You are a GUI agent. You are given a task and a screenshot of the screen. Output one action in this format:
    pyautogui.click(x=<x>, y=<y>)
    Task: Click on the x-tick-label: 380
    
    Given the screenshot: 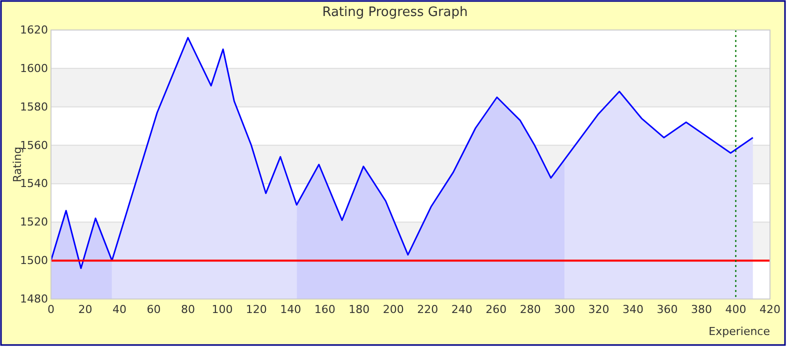 What is the action you would take?
    pyautogui.click(x=701, y=309)
    